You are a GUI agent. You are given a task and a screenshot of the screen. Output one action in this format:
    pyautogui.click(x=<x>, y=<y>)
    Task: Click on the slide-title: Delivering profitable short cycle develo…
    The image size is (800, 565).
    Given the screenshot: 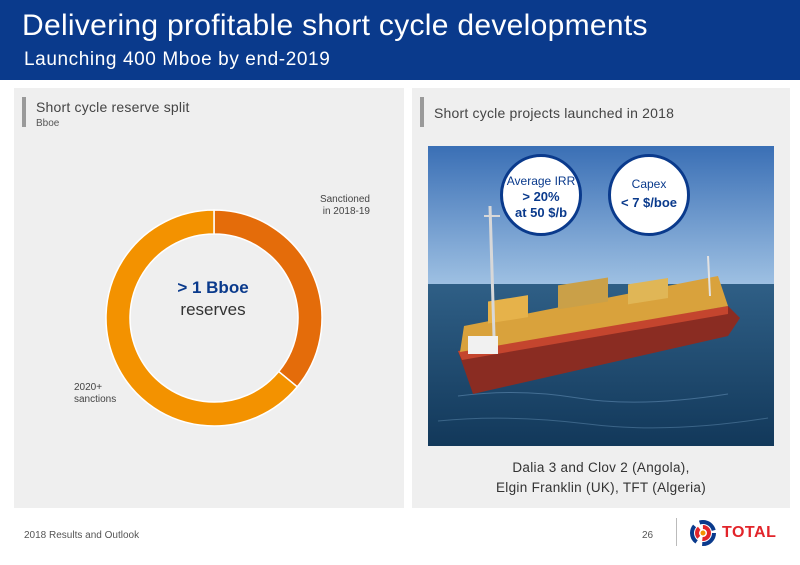 What is the action you would take?
    pyautogui.click(x=335, y=25)
    